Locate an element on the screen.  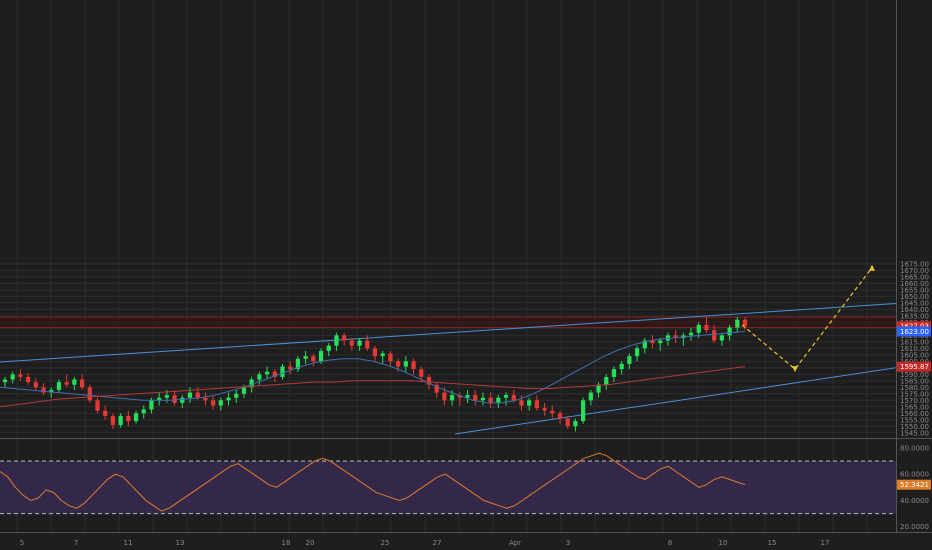
y-tick-label: 1565.00 is located at coordinates (914, 407).